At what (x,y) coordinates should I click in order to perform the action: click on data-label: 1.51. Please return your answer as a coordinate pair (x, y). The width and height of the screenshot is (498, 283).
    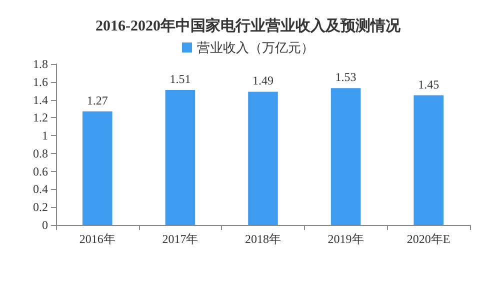
    Looking at the image, I should click on (180, 79).